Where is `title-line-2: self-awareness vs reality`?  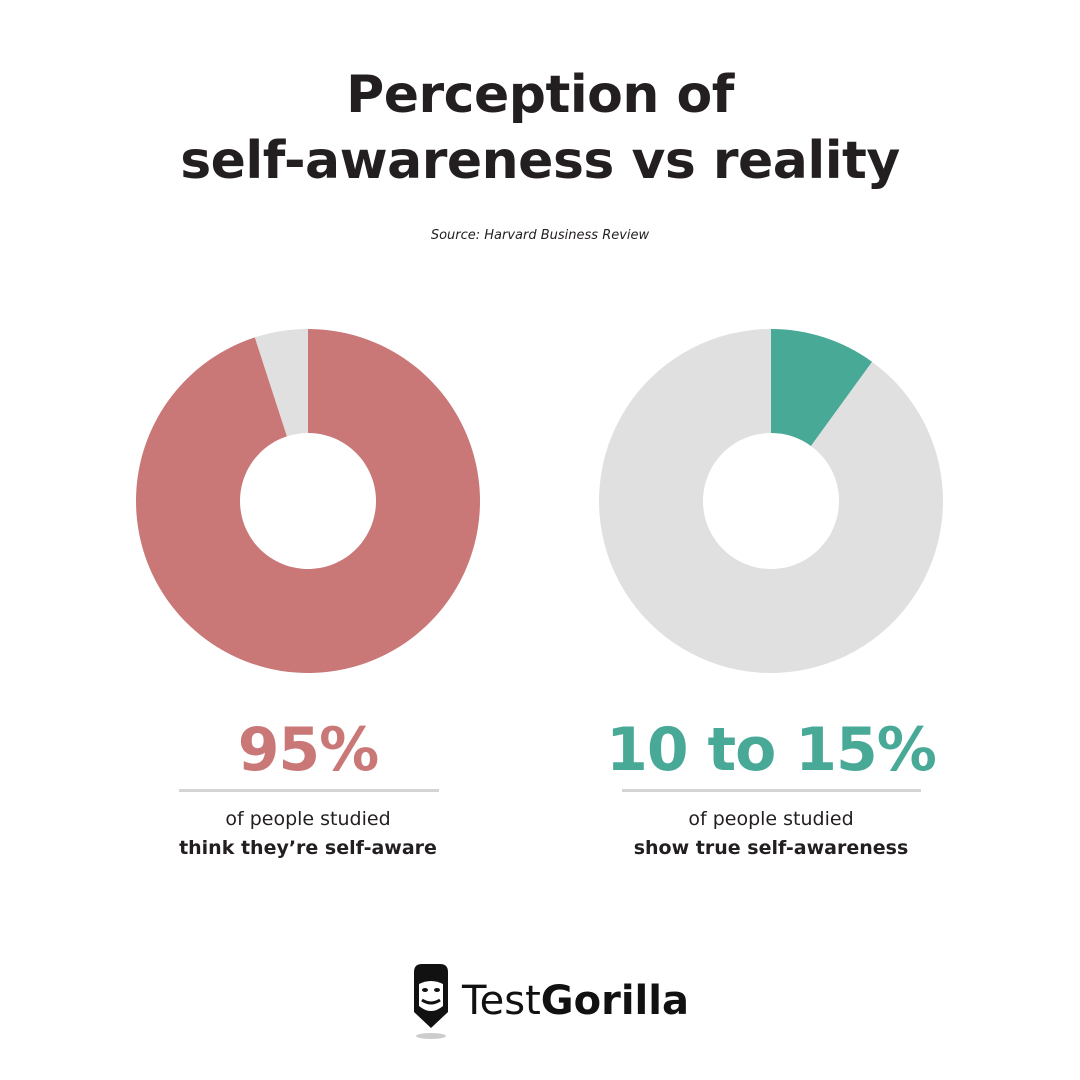 title-line-2: self-awareness vs reality is located at coordinates (540, 161).